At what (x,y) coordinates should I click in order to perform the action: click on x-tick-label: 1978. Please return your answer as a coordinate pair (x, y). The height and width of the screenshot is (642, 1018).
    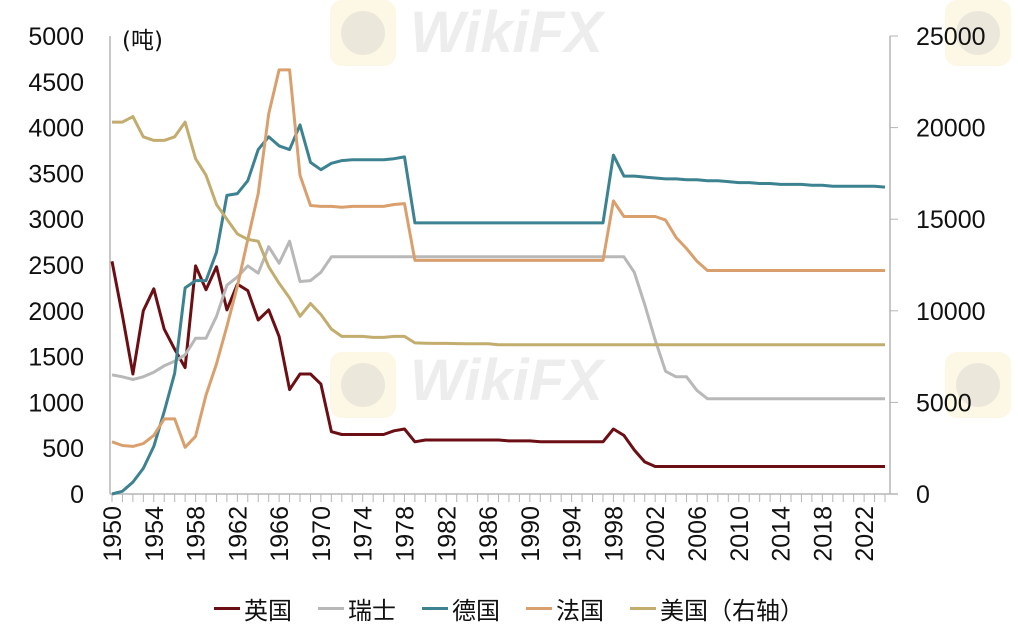
    Looking at the image, I should click on (405, 534).